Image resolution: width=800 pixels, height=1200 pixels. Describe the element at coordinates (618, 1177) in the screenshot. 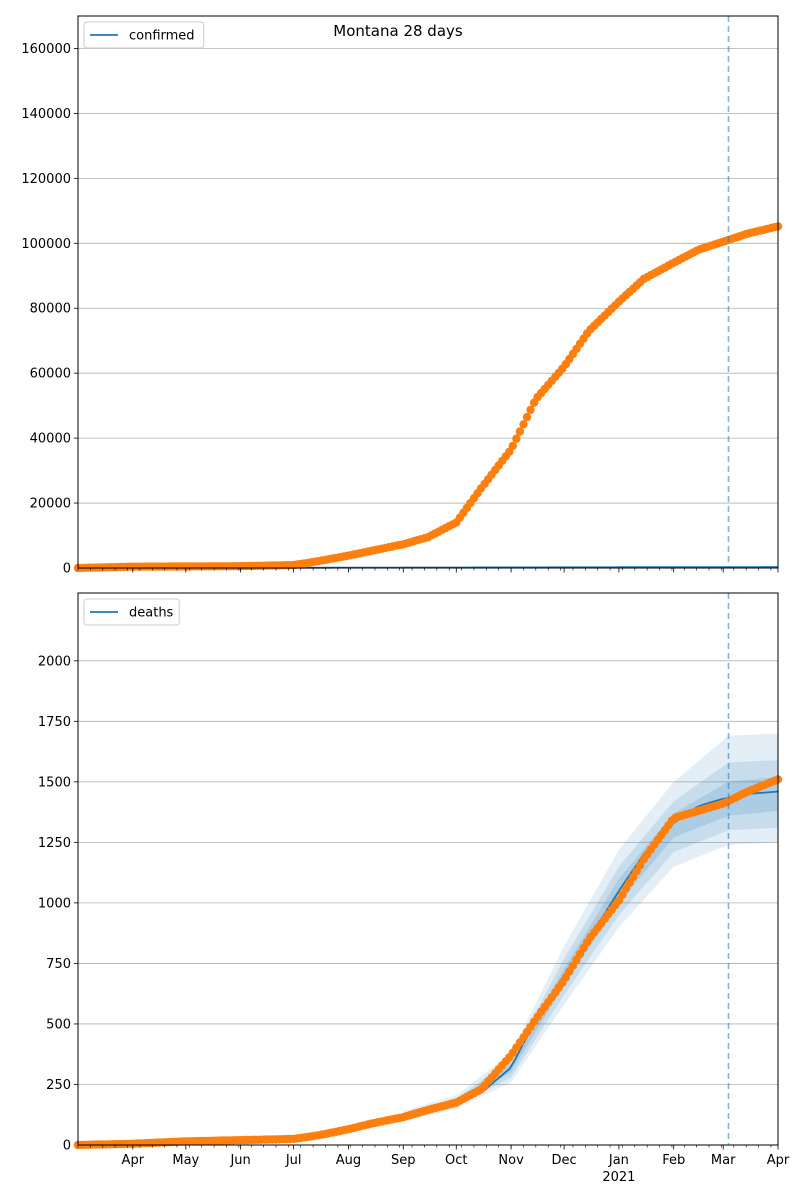

I see `year-label: 2021` at that location.